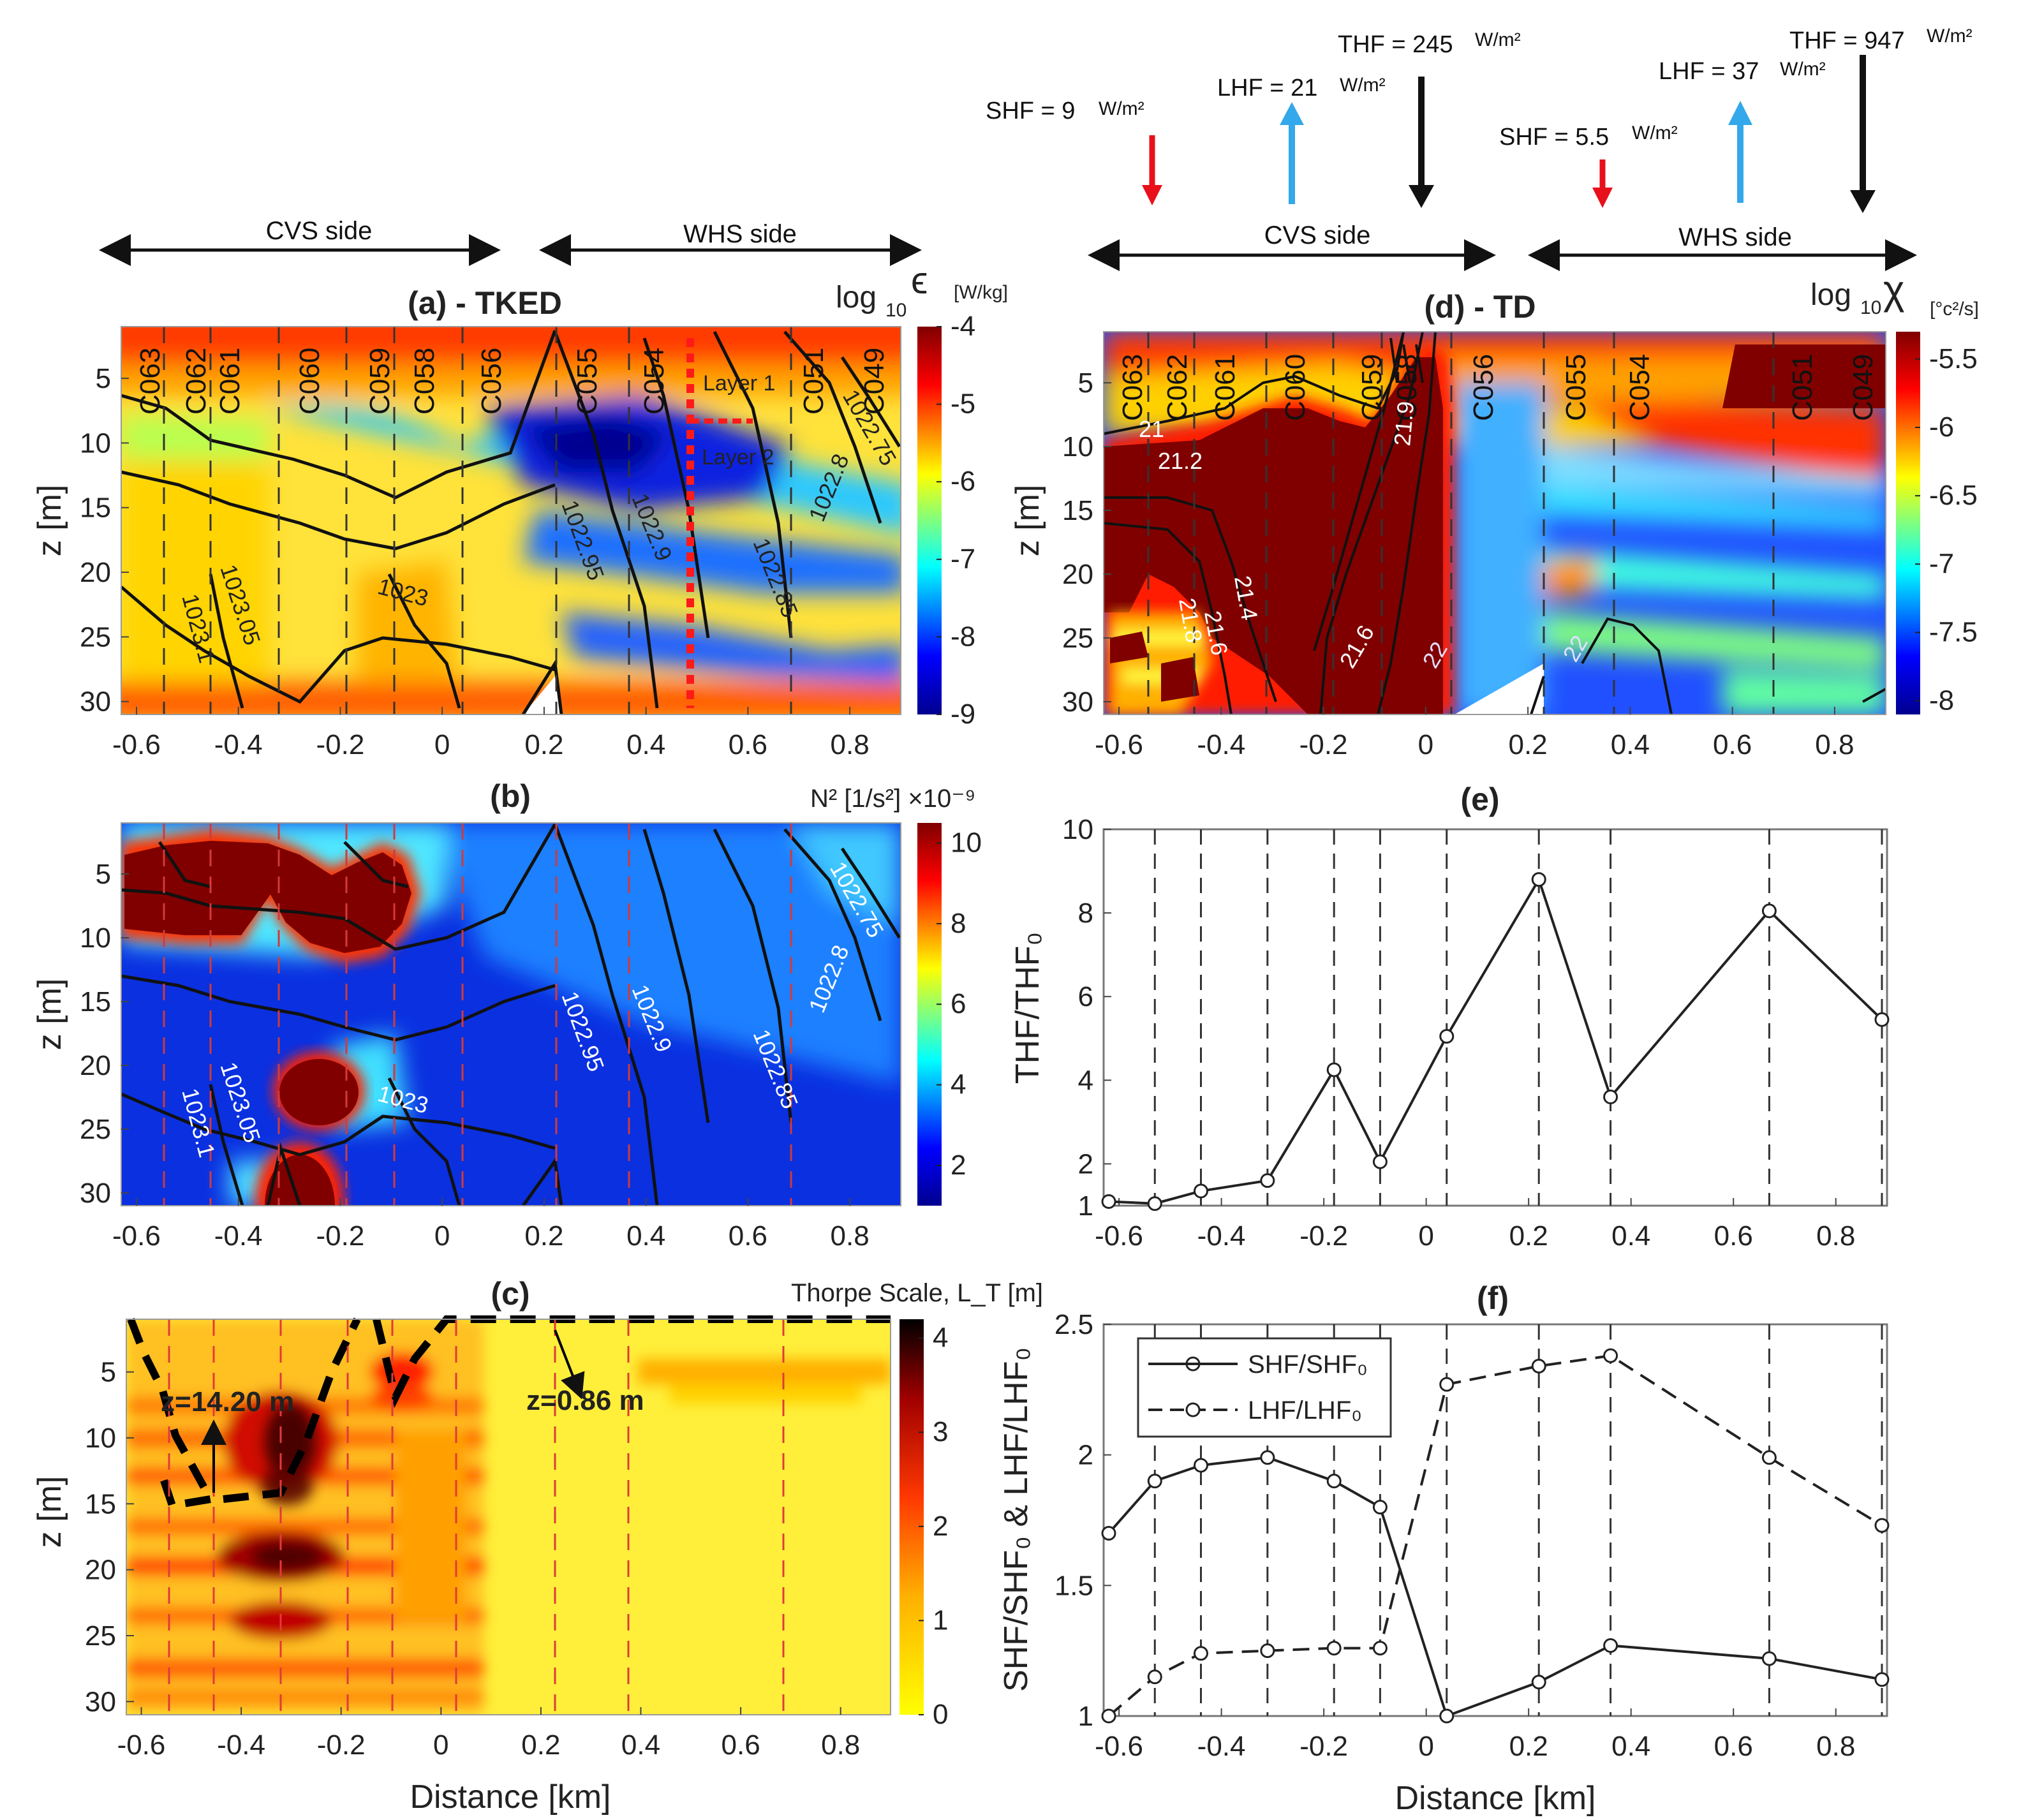  Describe the element at coordinates (1894, 290) in the screenshot. I see `svg-text: χ` at that location.